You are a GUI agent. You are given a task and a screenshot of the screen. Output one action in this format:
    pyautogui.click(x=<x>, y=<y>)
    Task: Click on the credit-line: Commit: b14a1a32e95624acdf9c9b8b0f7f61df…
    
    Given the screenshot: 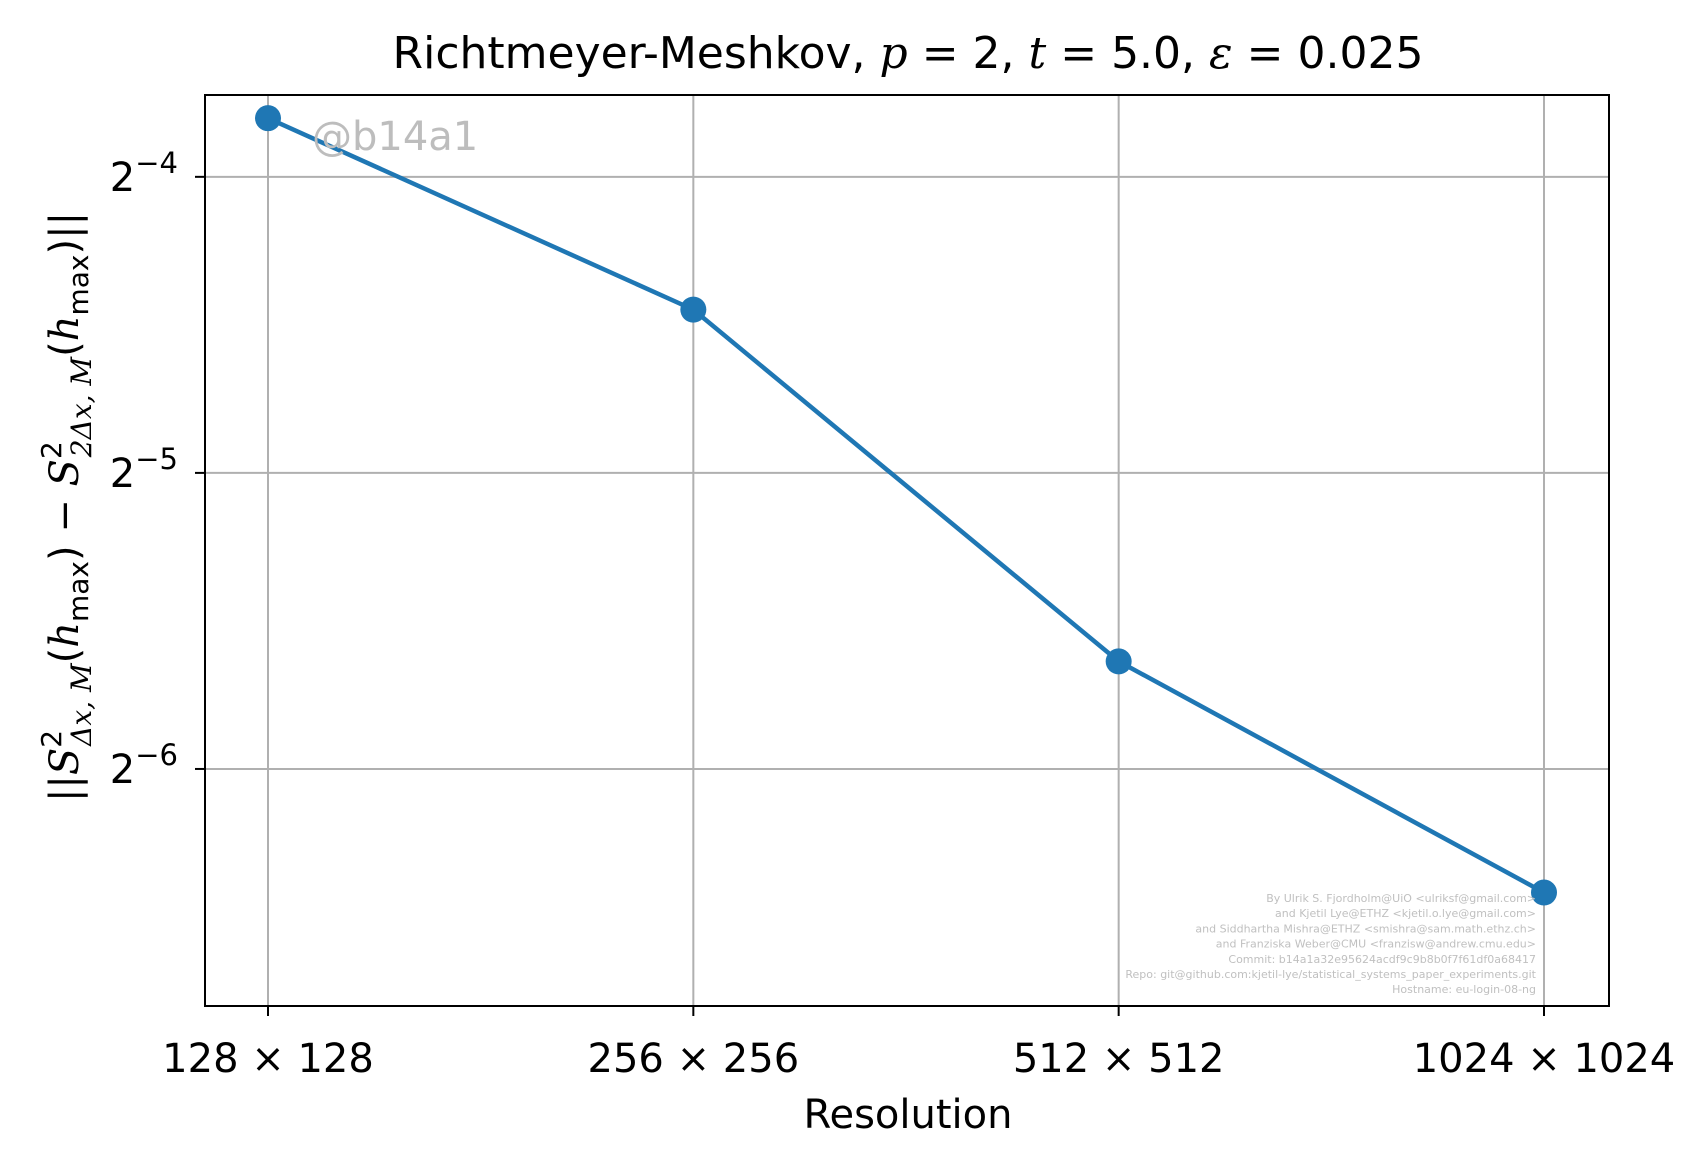 What is the action you would take?
    pyautogui.click(x=1382, y=959)
    